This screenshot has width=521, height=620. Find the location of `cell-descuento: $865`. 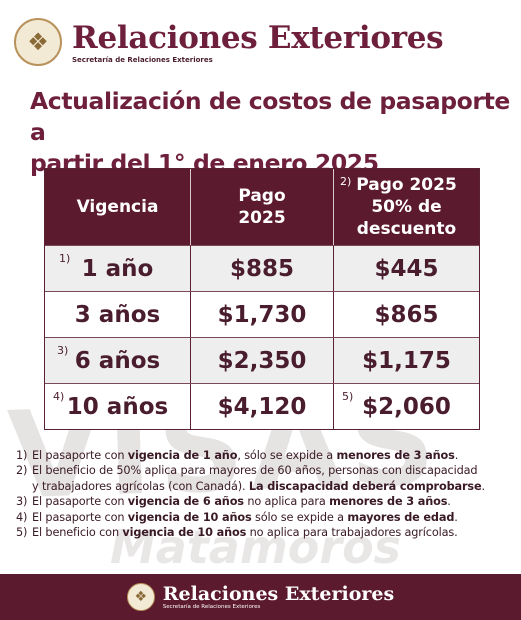

cell-descuento: $865 is located at coordinates (406, 314).